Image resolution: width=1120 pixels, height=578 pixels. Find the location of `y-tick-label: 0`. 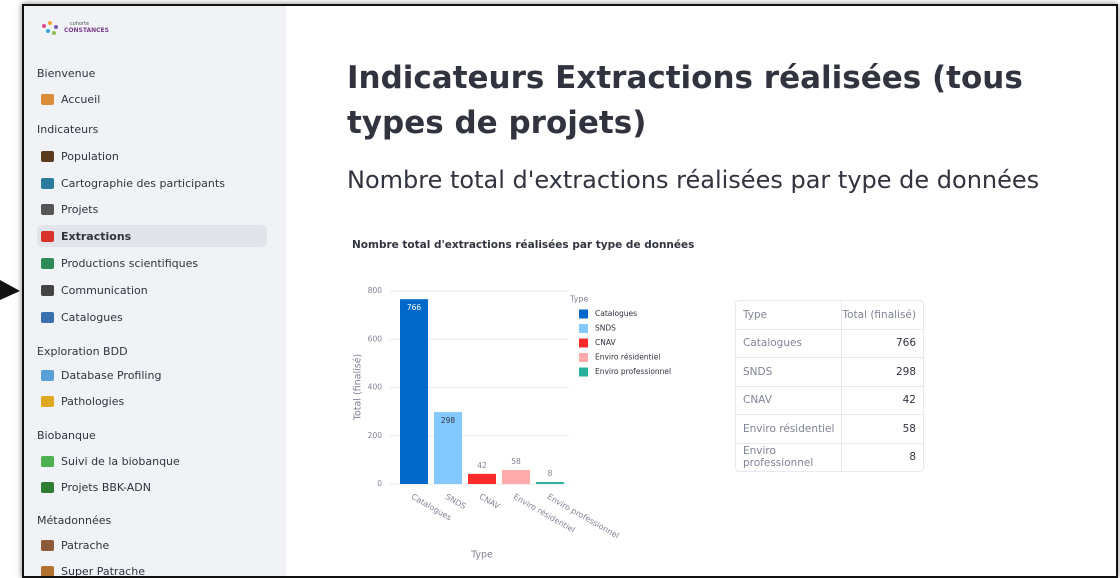

y-tick-label: 0 is located at coordinates (379, 483).